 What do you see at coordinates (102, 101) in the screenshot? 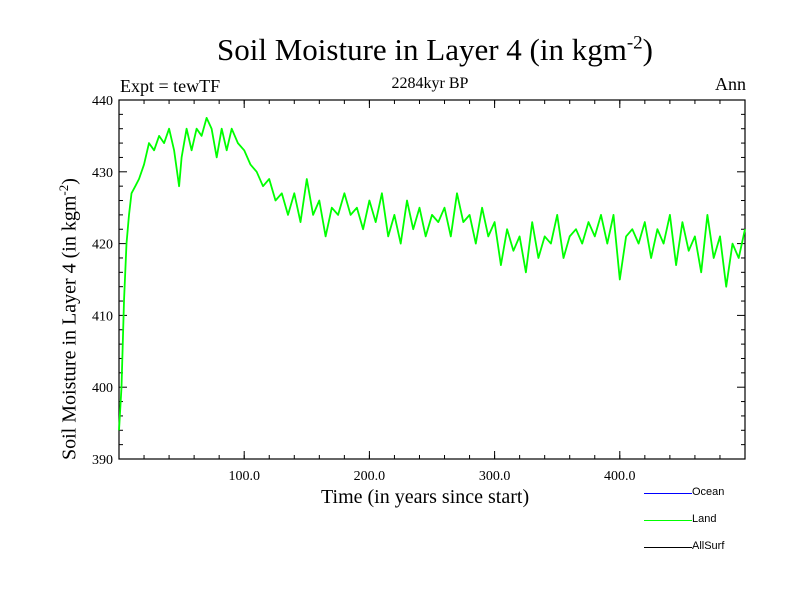
I see `y-tick-label: 440` at bounding box center [102, 101].